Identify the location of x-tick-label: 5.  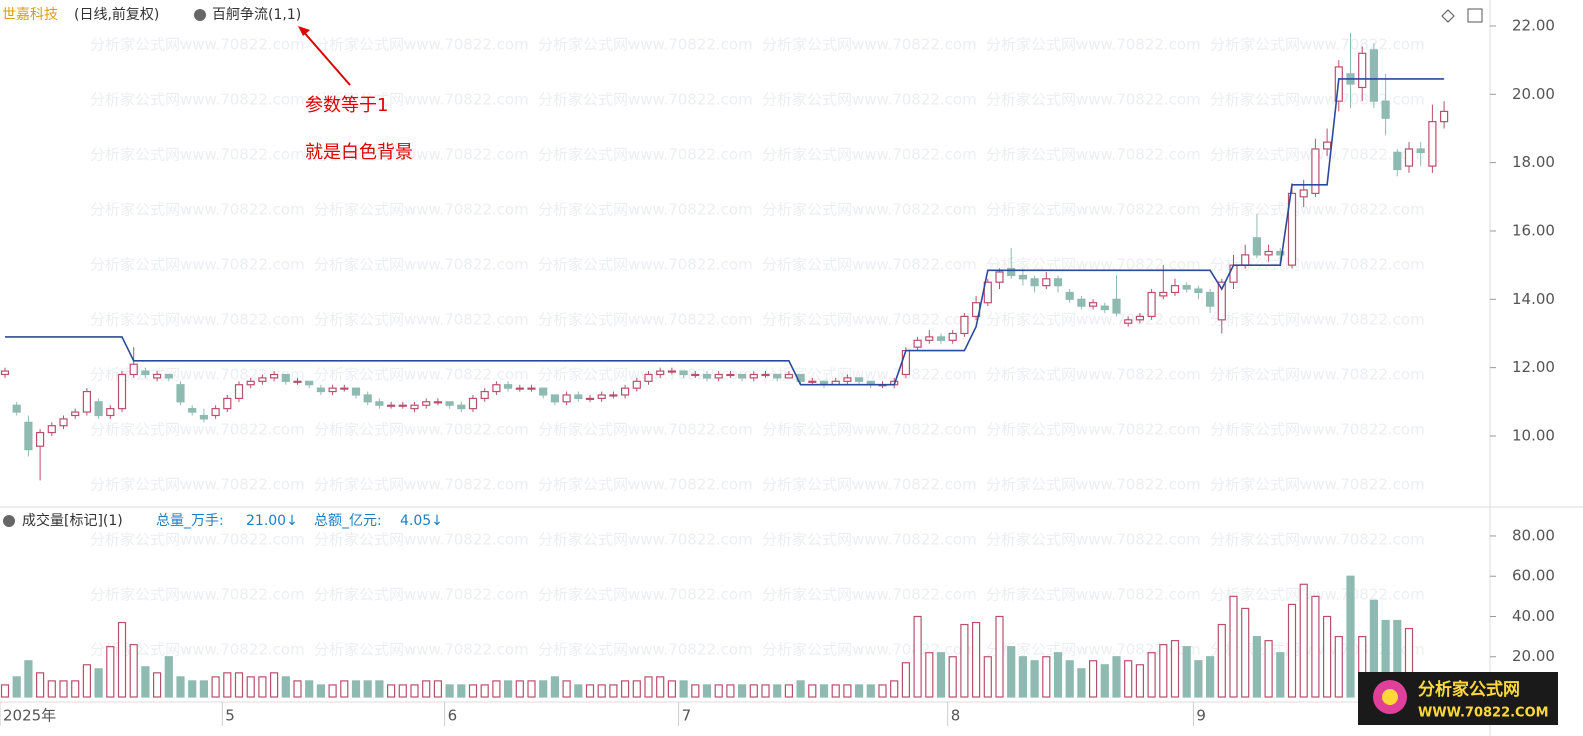
(230, 716).